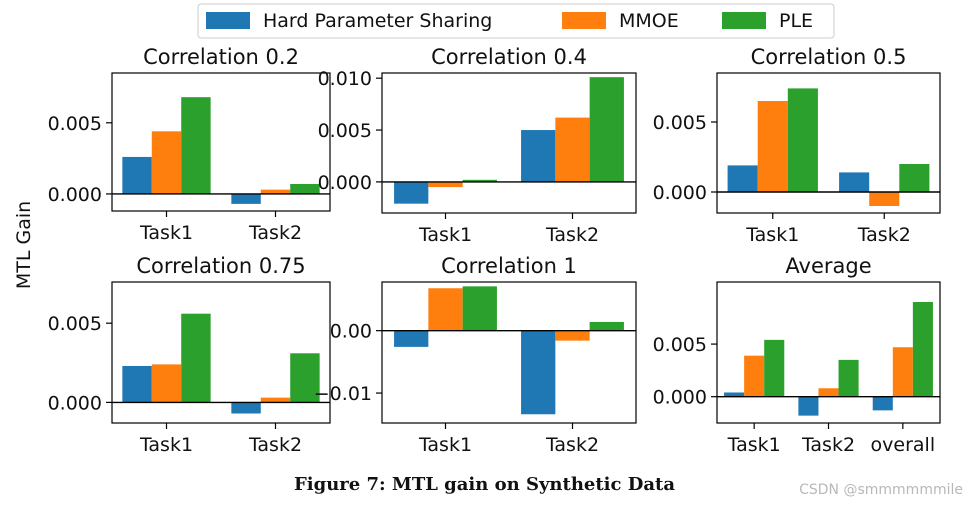  What do you see at coordinates (881, 490) in the screenshot?
I see `watermark: CSDN @smmmmmmile` at bounding box center [881, 490].